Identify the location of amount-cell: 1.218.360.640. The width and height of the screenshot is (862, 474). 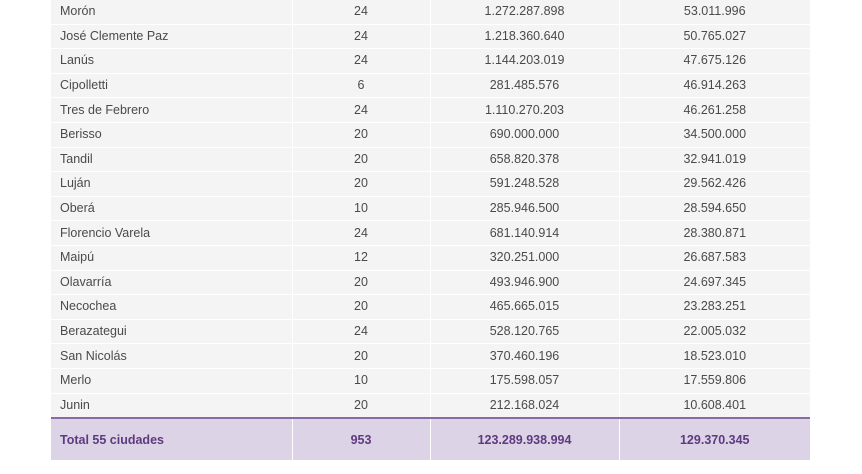
(525, 37).